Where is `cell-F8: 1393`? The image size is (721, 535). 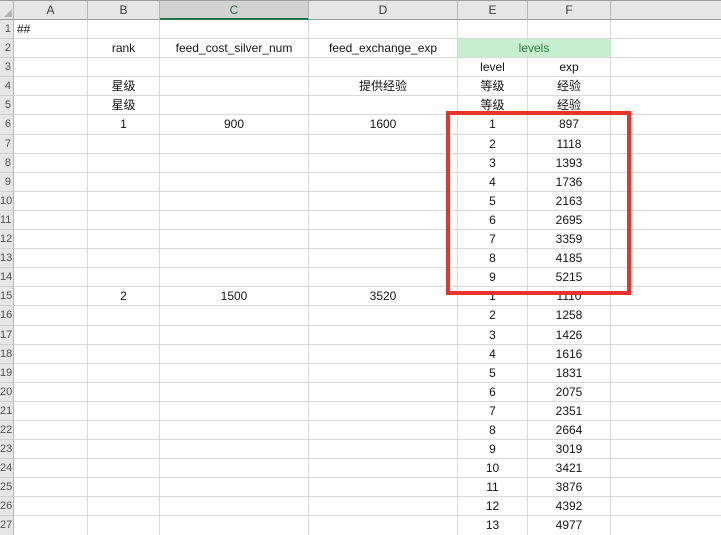 cell-F8: 1393 is located at coordinates (569, 163).